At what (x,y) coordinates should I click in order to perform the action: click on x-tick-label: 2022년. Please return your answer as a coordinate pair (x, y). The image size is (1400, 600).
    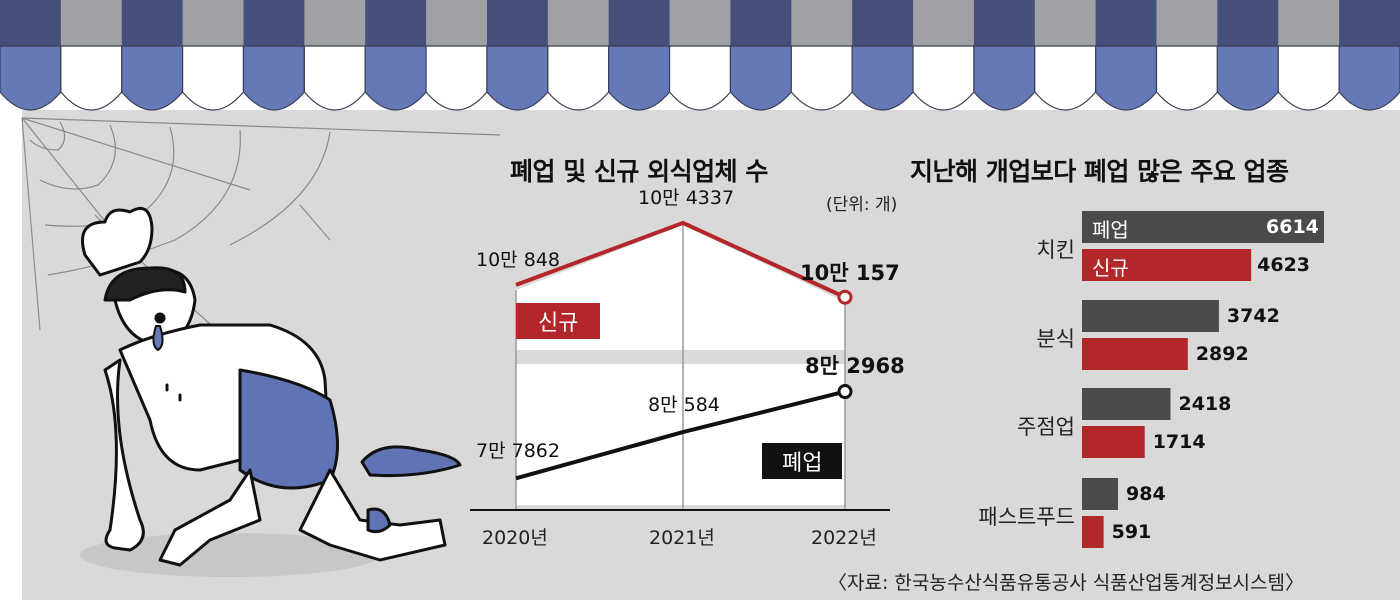
    Looking at the image, I should click on (844, 538).